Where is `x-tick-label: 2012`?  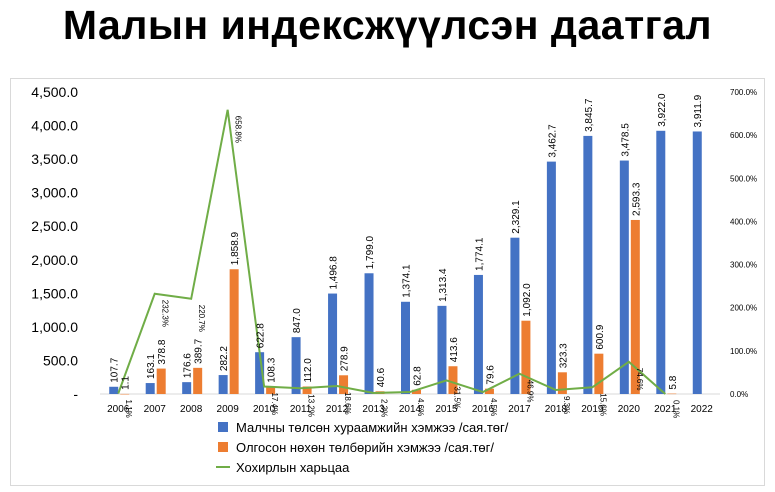
x-tick-label: 2012 is located at coordinates (337, 409).